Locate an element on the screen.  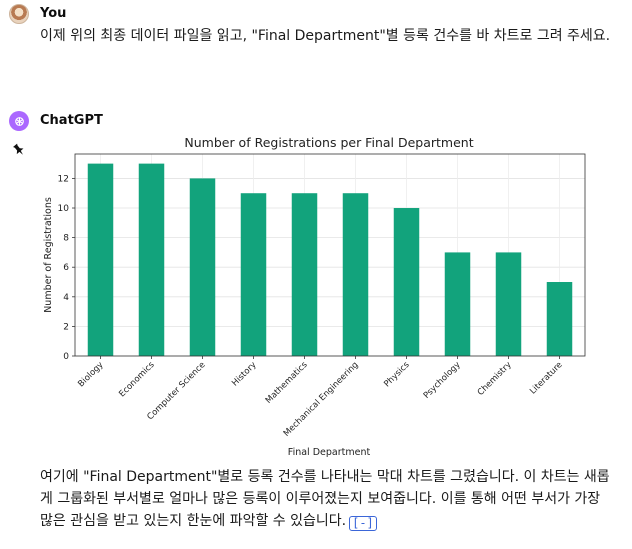
y-tick-label: 10 is located at coordinates (64, 209).